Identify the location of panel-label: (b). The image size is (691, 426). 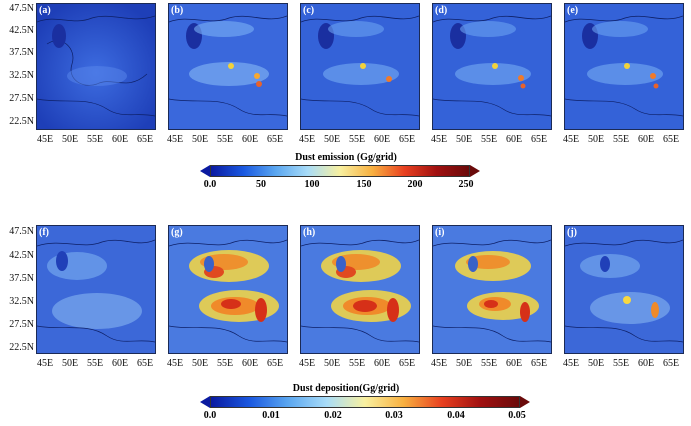
(177, 10).